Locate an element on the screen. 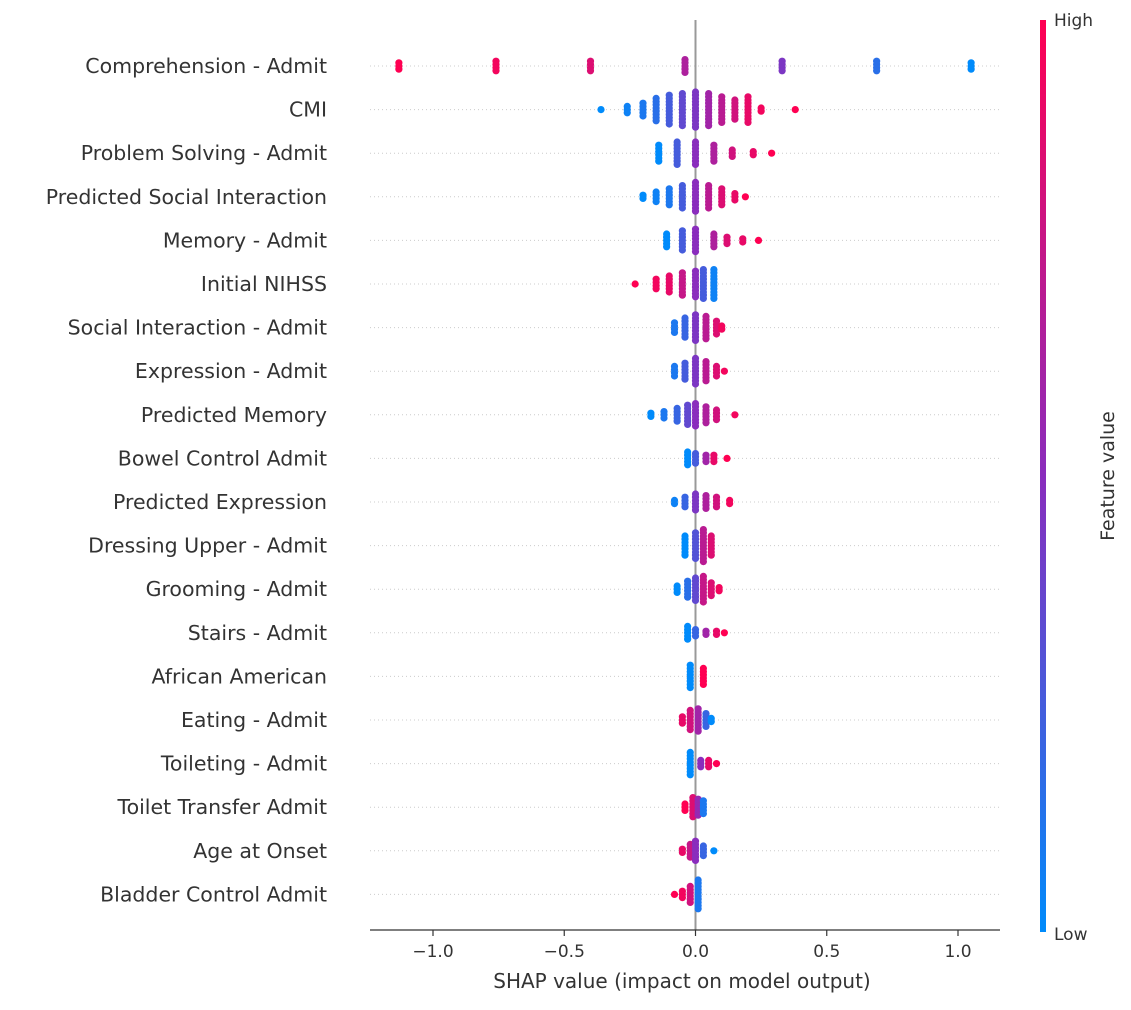 This screenshot has width=1131, height=1010. feature-label: Memory - Admit is located at coordinates (245, 240).